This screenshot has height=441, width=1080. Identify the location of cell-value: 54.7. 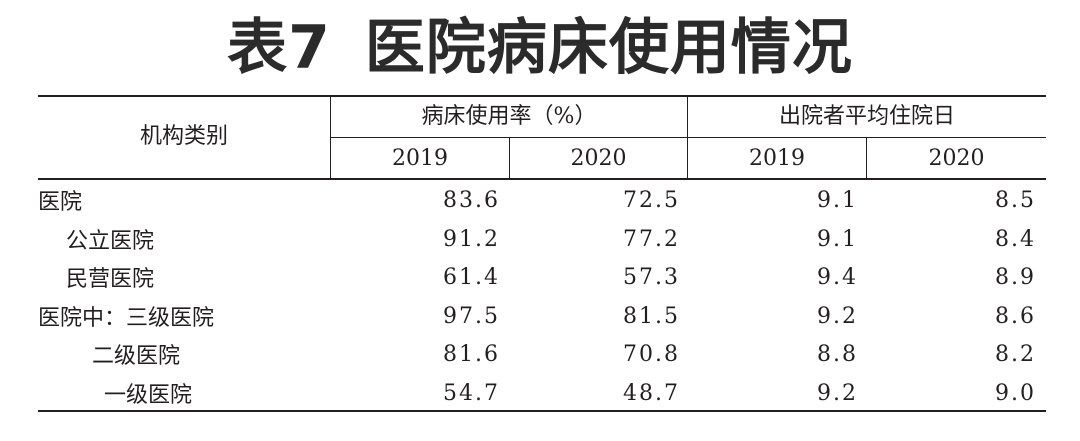
(471, 393).